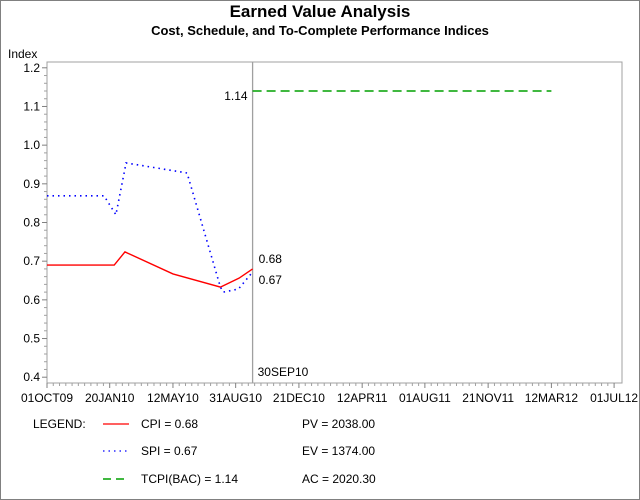 The height and width of the screenshot is (500, 640). Describe the element at coordinates (552, 398) in the screenshot. I see `x-tick-label: 12MAR12` at that location.